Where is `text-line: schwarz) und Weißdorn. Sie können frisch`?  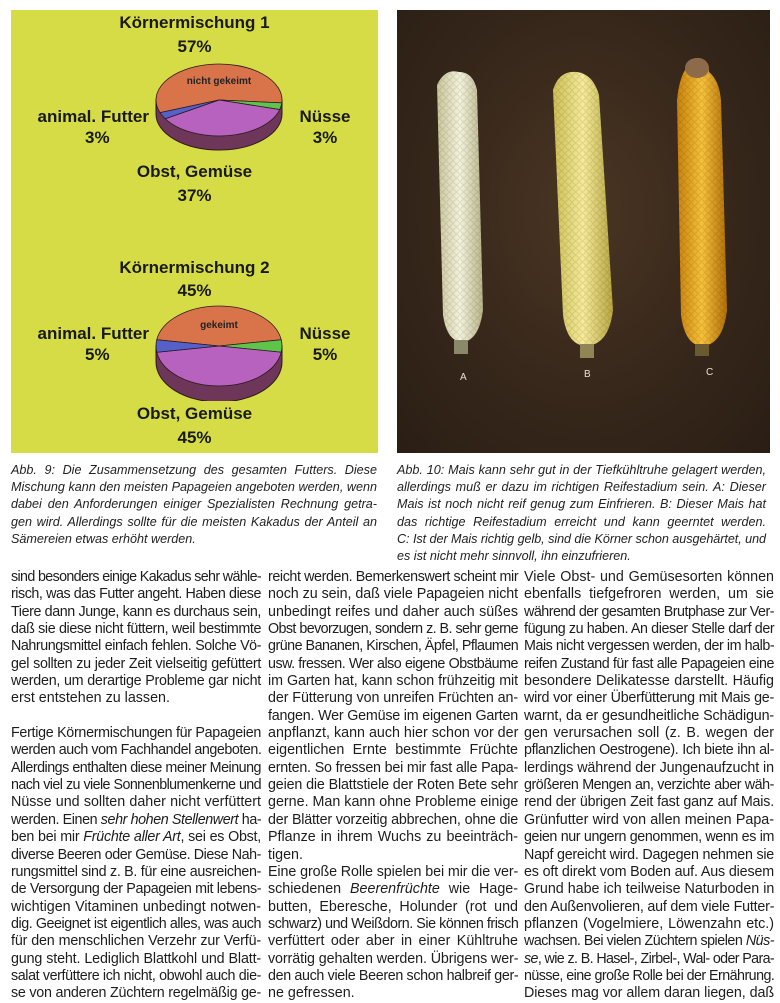
text-line: schwarz) und Weißdorn. Sie können frisch is located at coordinates (393, 923).